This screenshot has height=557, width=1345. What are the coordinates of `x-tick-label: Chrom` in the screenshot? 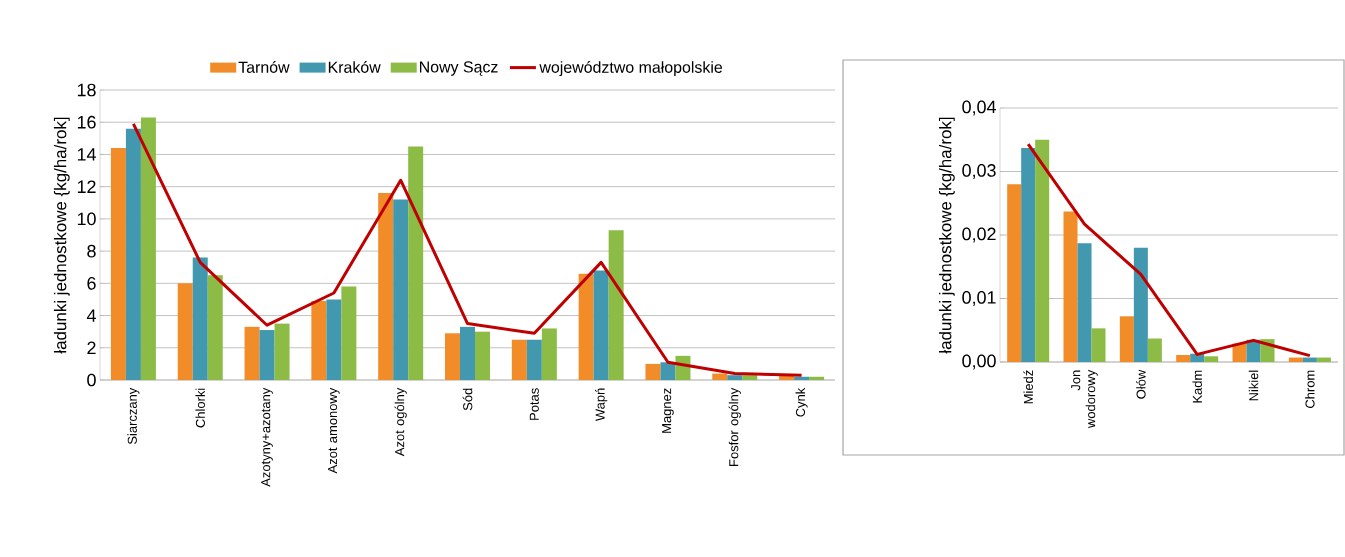 It's located at (1310, 389).